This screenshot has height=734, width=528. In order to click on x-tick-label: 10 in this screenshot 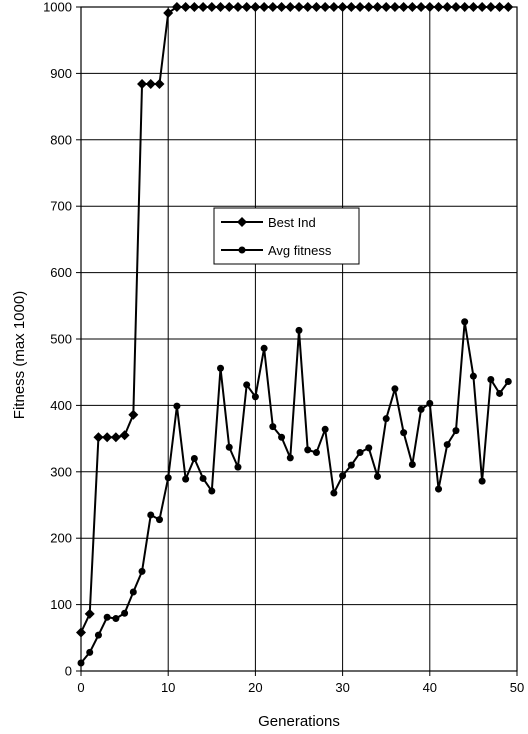, I will do `click(168, 687)`.